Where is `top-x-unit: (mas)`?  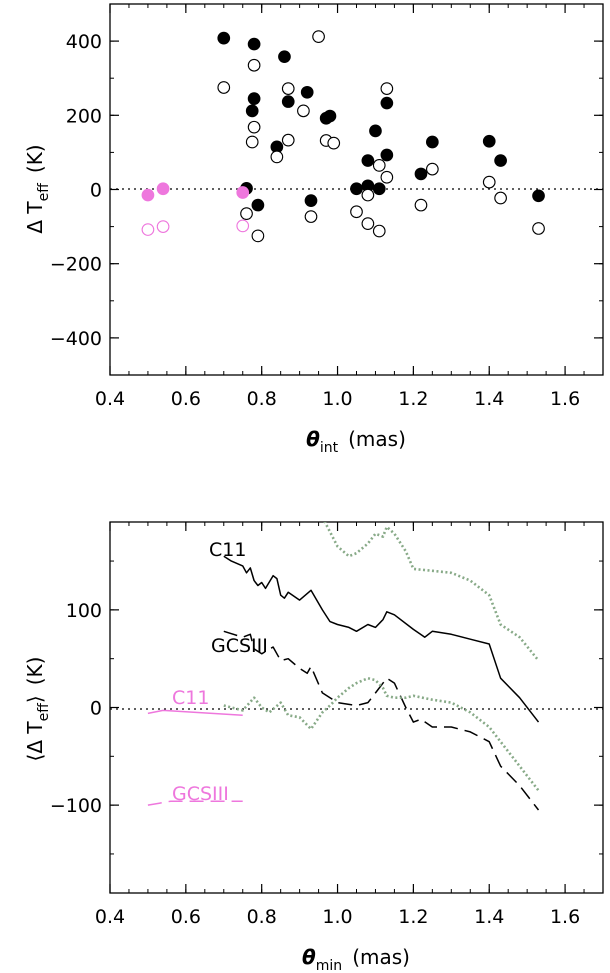
top-x-unit: (mas) is located at coordinates (377, 439).